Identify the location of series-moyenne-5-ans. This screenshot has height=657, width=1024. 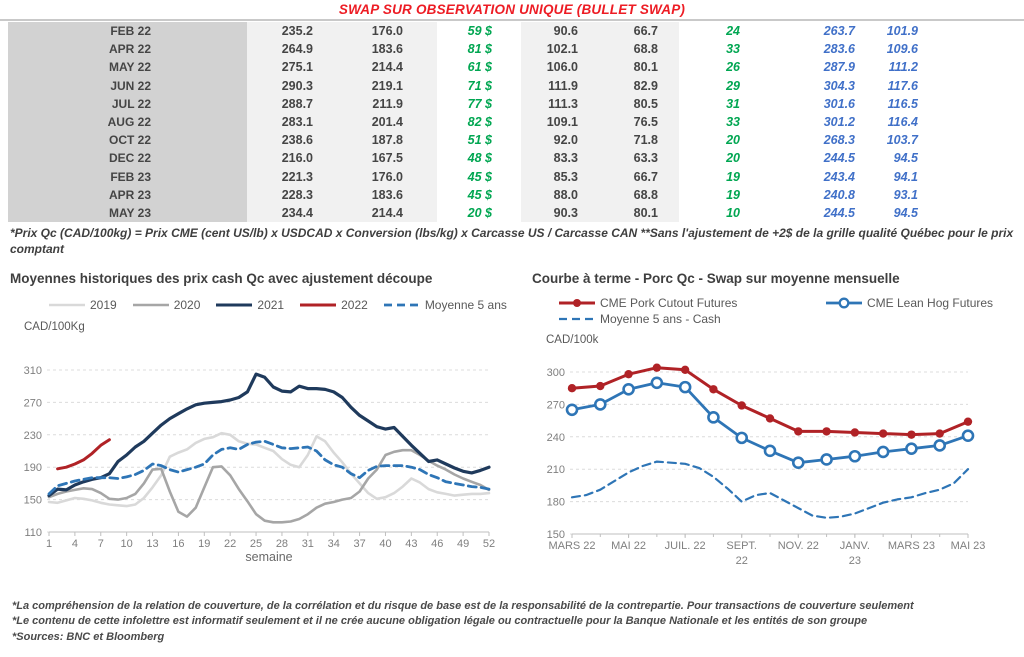
(269, 467).